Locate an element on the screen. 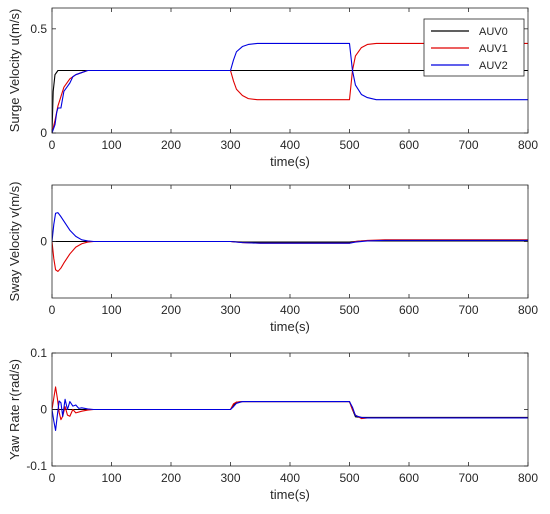 Image resolution: width=550 pixels, height=514 pixels. legend: AUV0 AUV1 AUV2 is located at coordinates (474, 47).